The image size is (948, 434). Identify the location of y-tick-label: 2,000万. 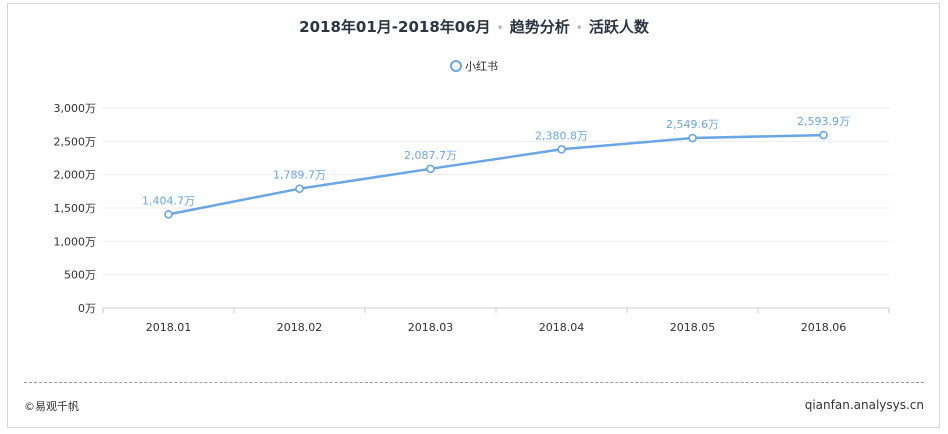
(75, 175).